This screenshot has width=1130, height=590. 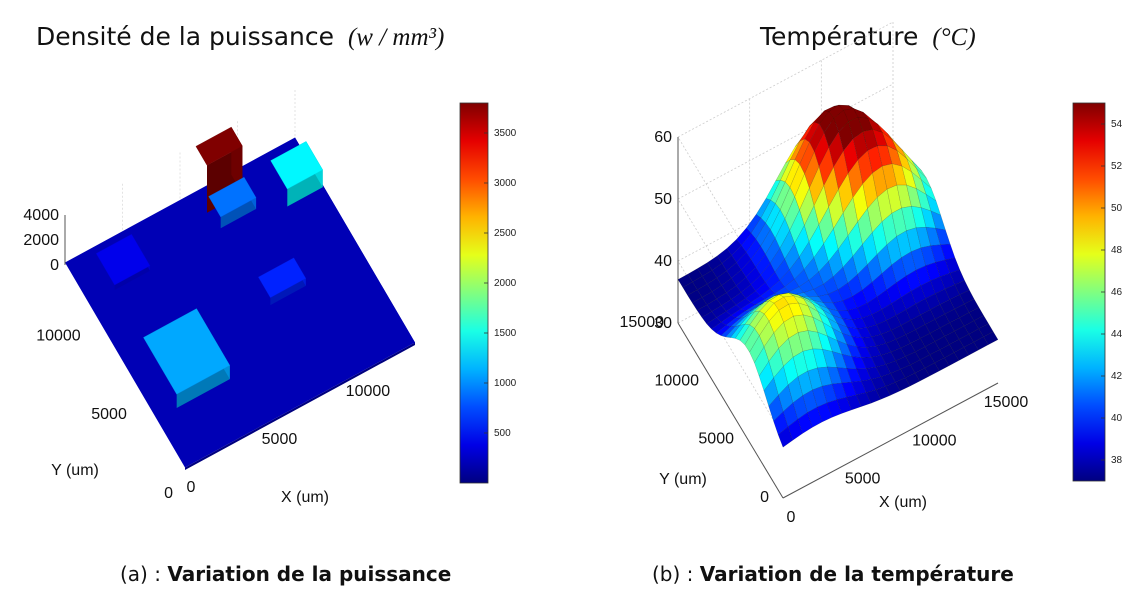 What do you see at coordinates (954, 37) in the screenshot?
I see `title-unit: (°C)` at bounding box center [954, 37].